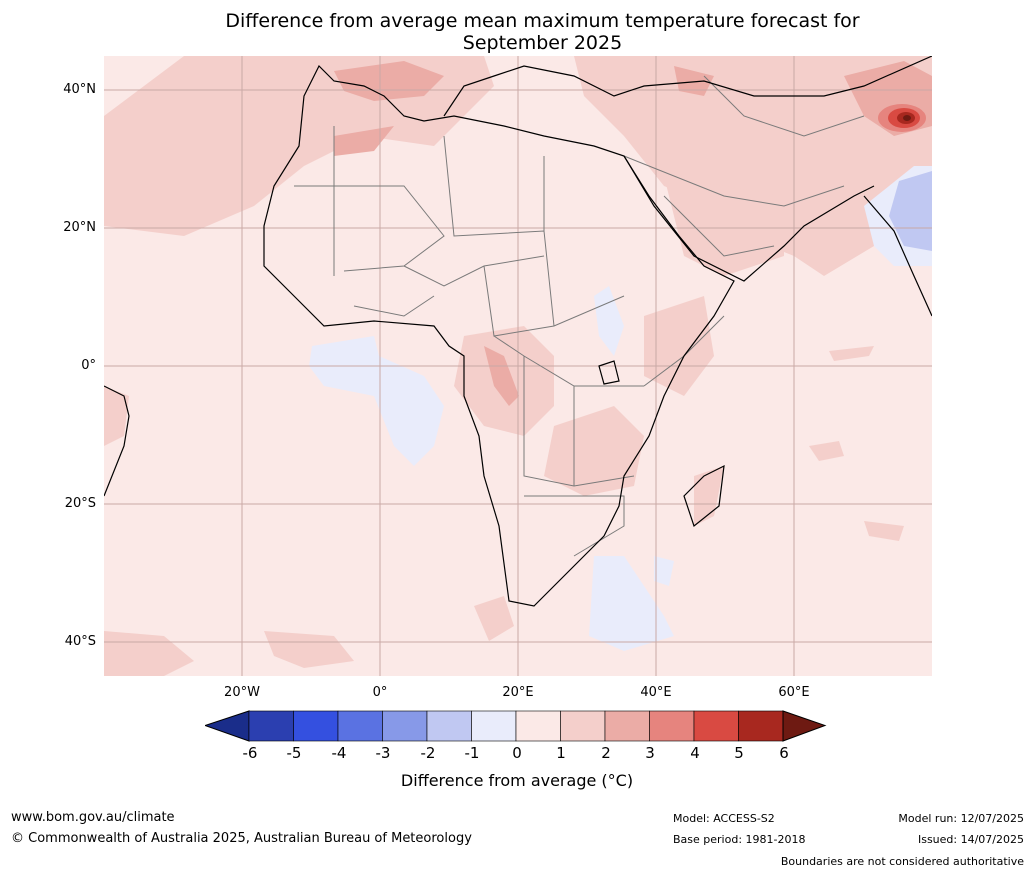 This screenshot has width=1035, height=873. Describe the element at coordinates (242, 692) in the screenshot. I see `lon-label-20w: 20°W` at that location.